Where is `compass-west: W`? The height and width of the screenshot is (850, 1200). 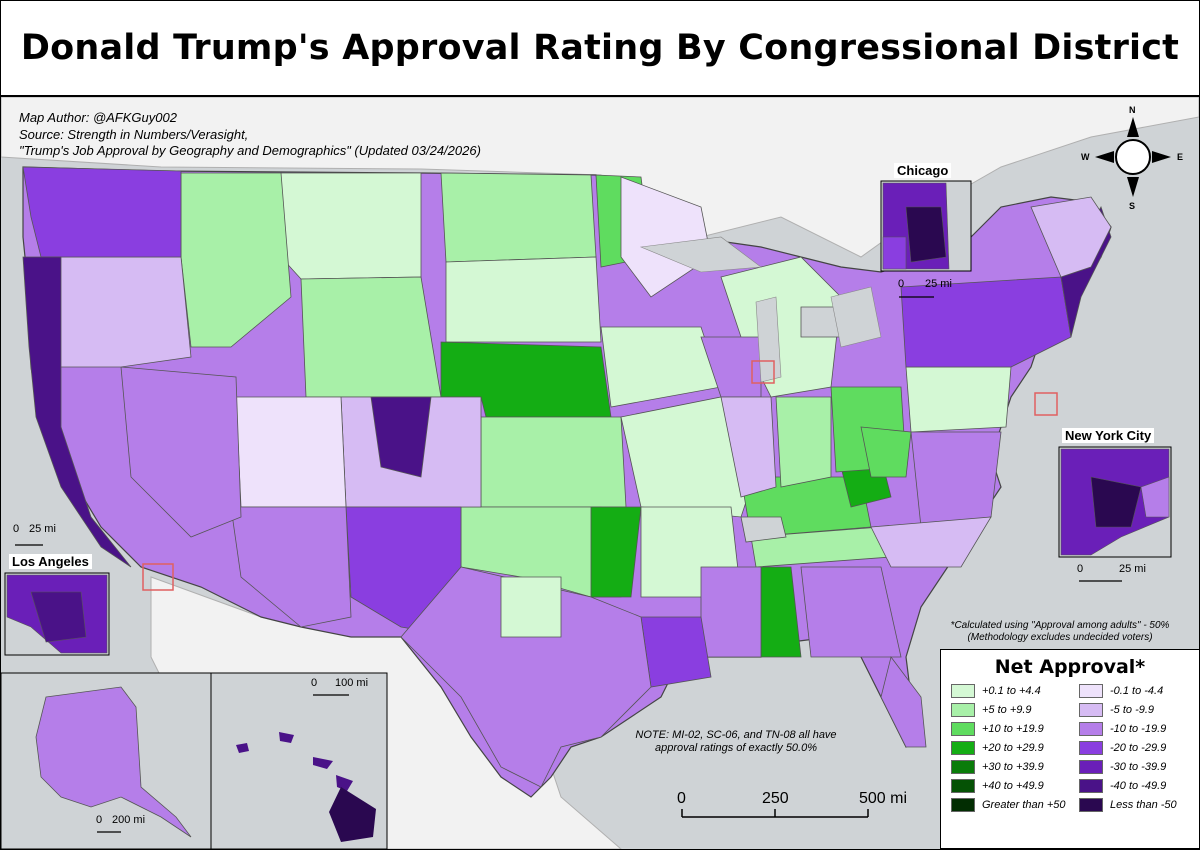 compass-west: W is located at coordinates (1085, 157).